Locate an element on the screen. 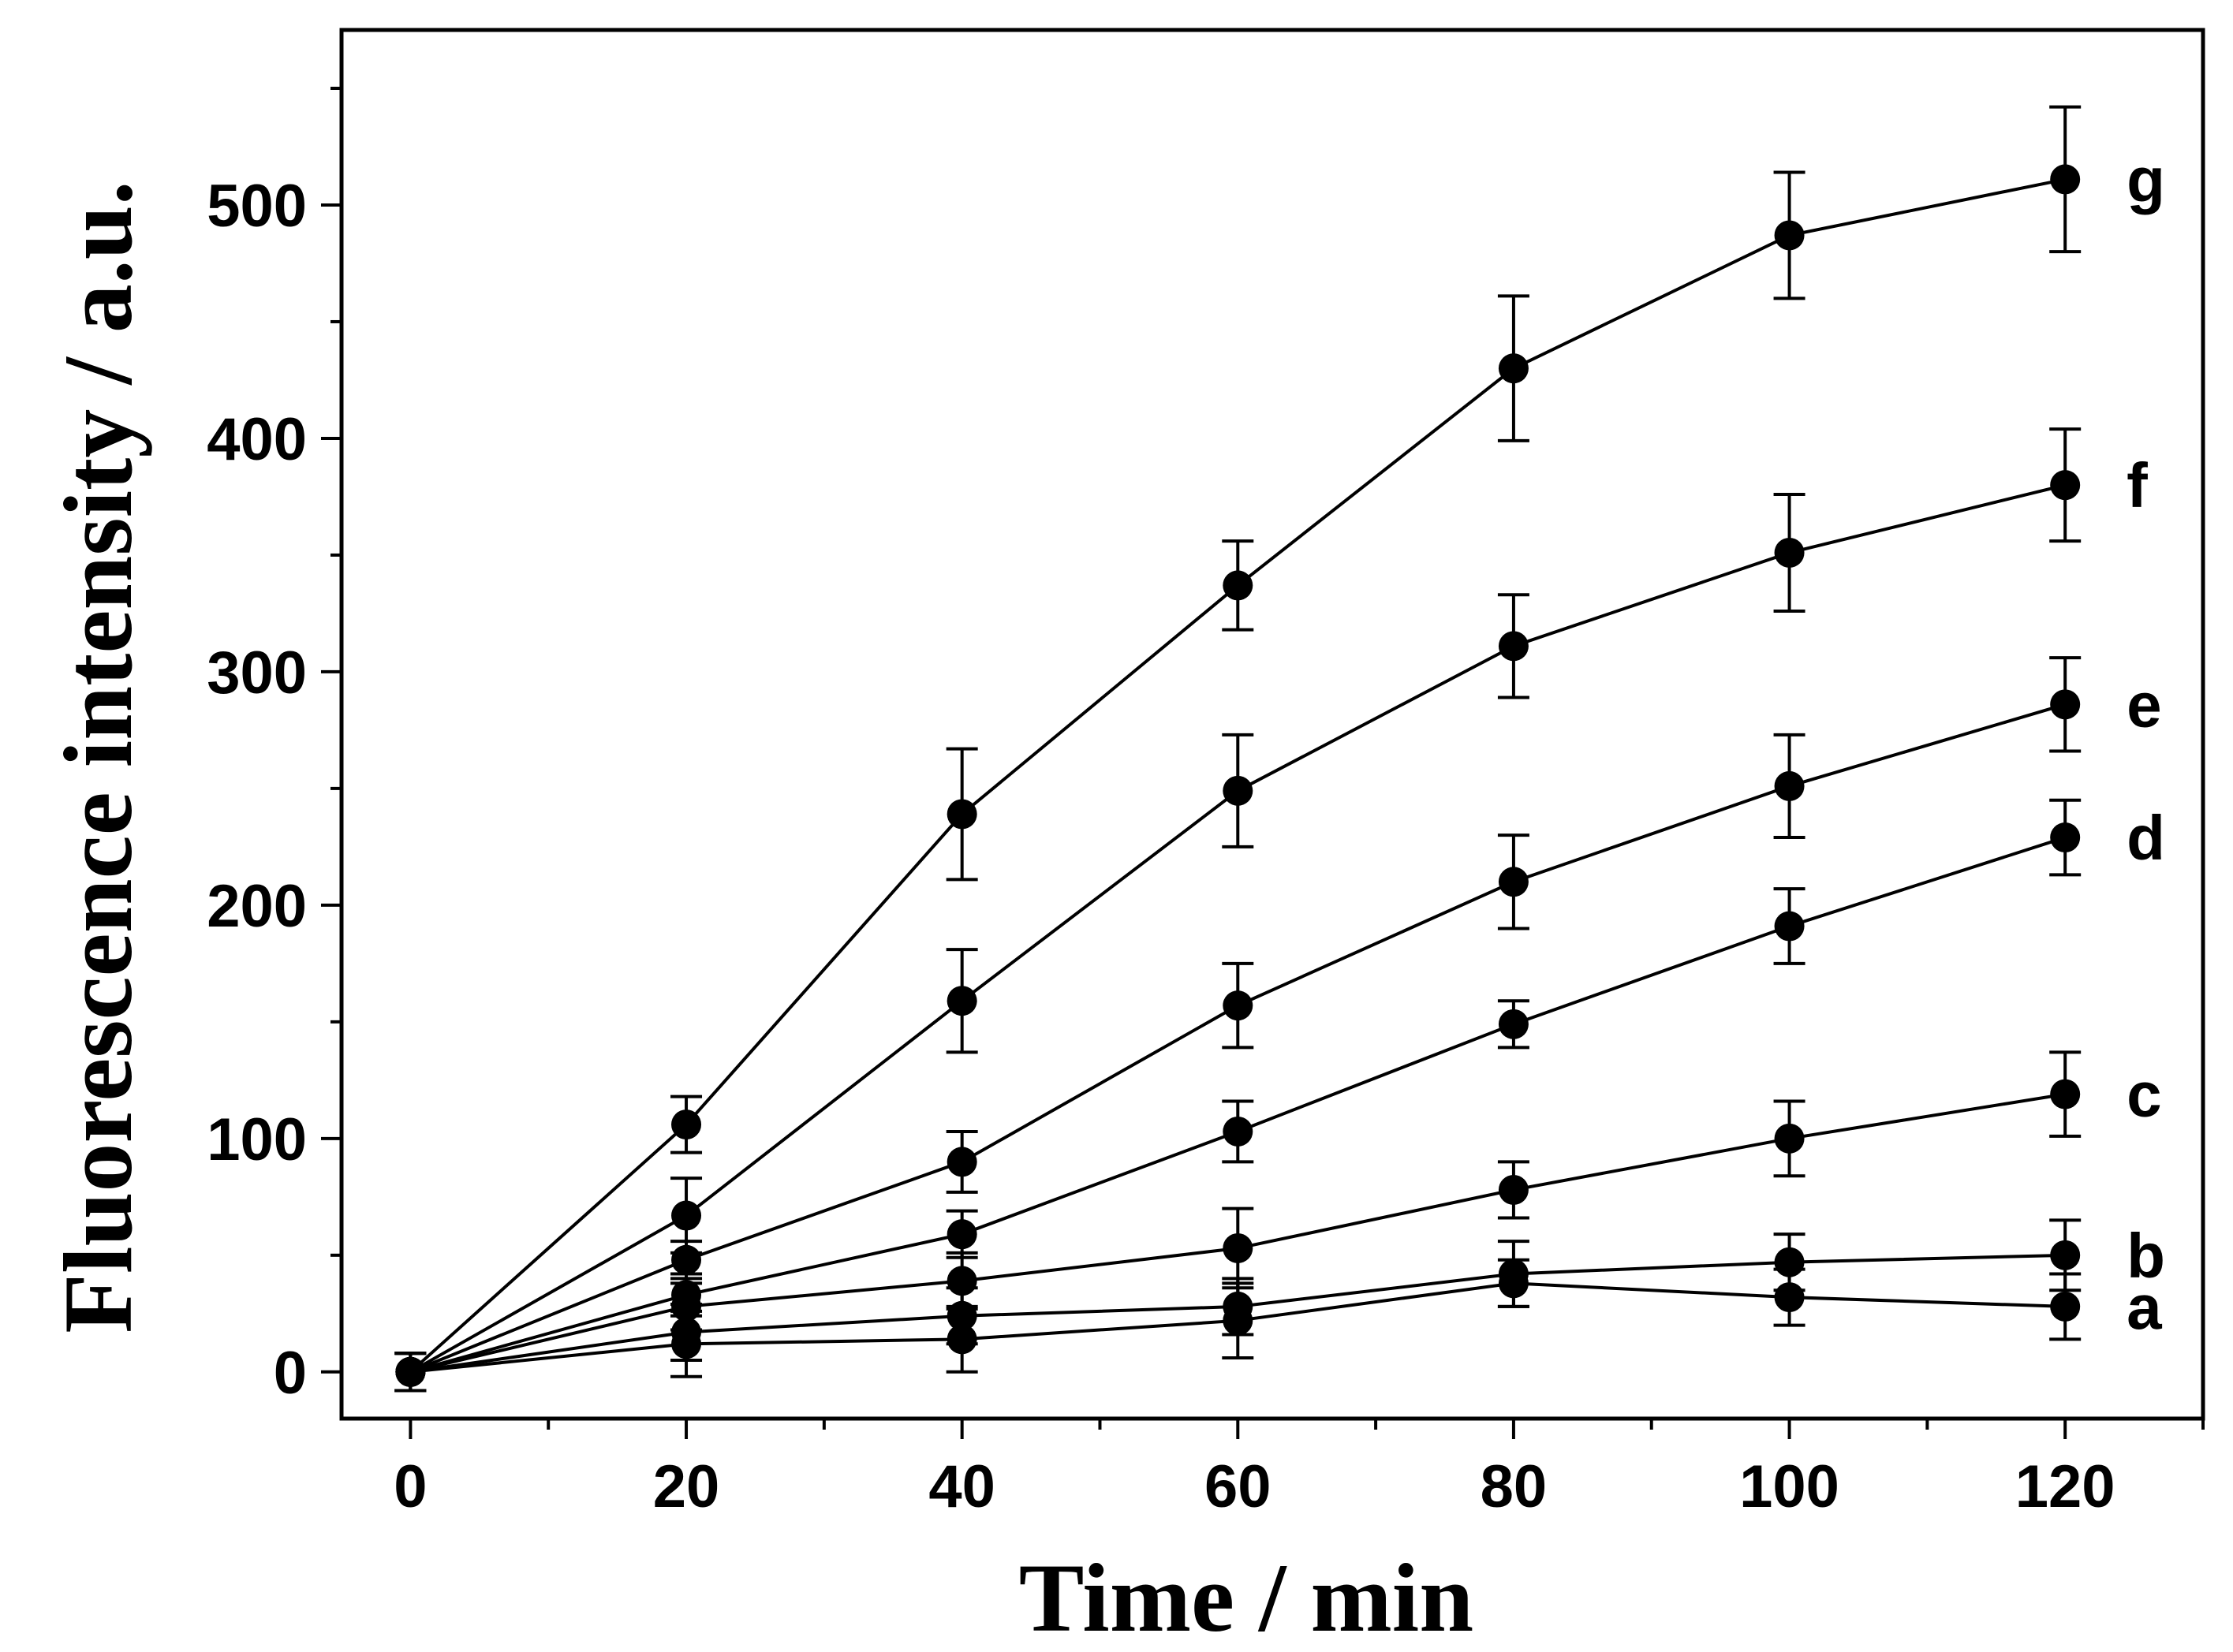 This screenshot has height=1652, width=2233. series-label-e: e is located at coordinates (2145, 705).